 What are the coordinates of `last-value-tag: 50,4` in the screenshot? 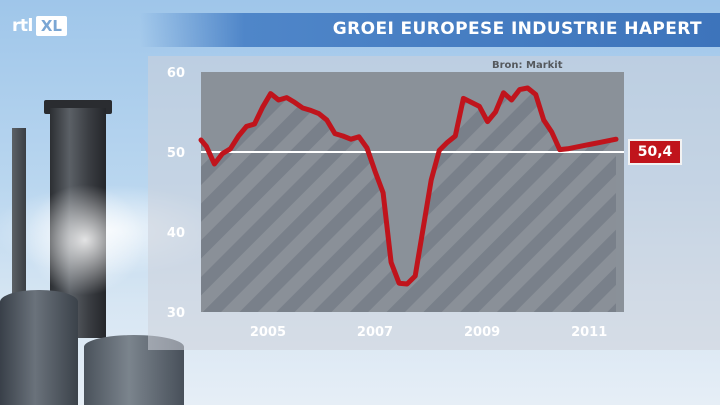 It's located at (655, 152).